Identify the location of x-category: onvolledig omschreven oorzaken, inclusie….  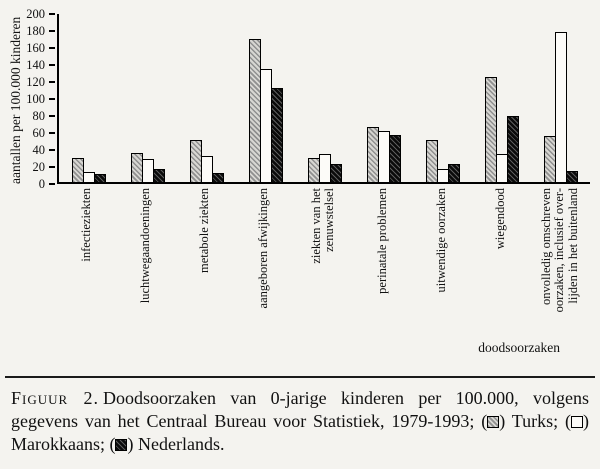
(560, 277).